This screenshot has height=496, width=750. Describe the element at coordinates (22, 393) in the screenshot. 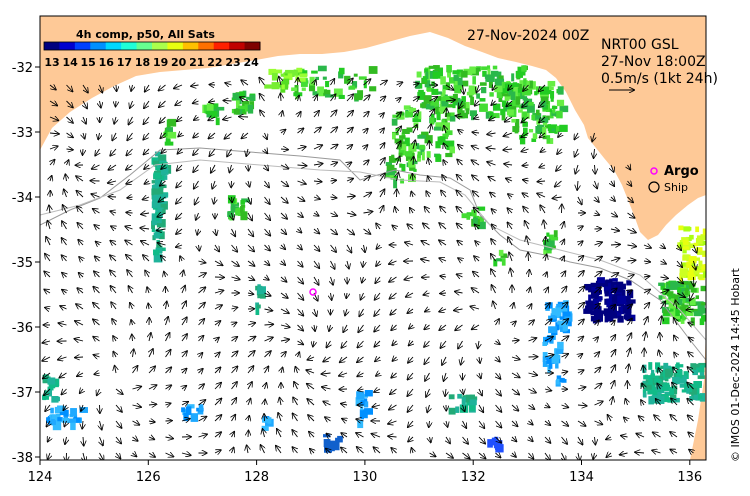

I see `y-tick-label: -37` at that location.